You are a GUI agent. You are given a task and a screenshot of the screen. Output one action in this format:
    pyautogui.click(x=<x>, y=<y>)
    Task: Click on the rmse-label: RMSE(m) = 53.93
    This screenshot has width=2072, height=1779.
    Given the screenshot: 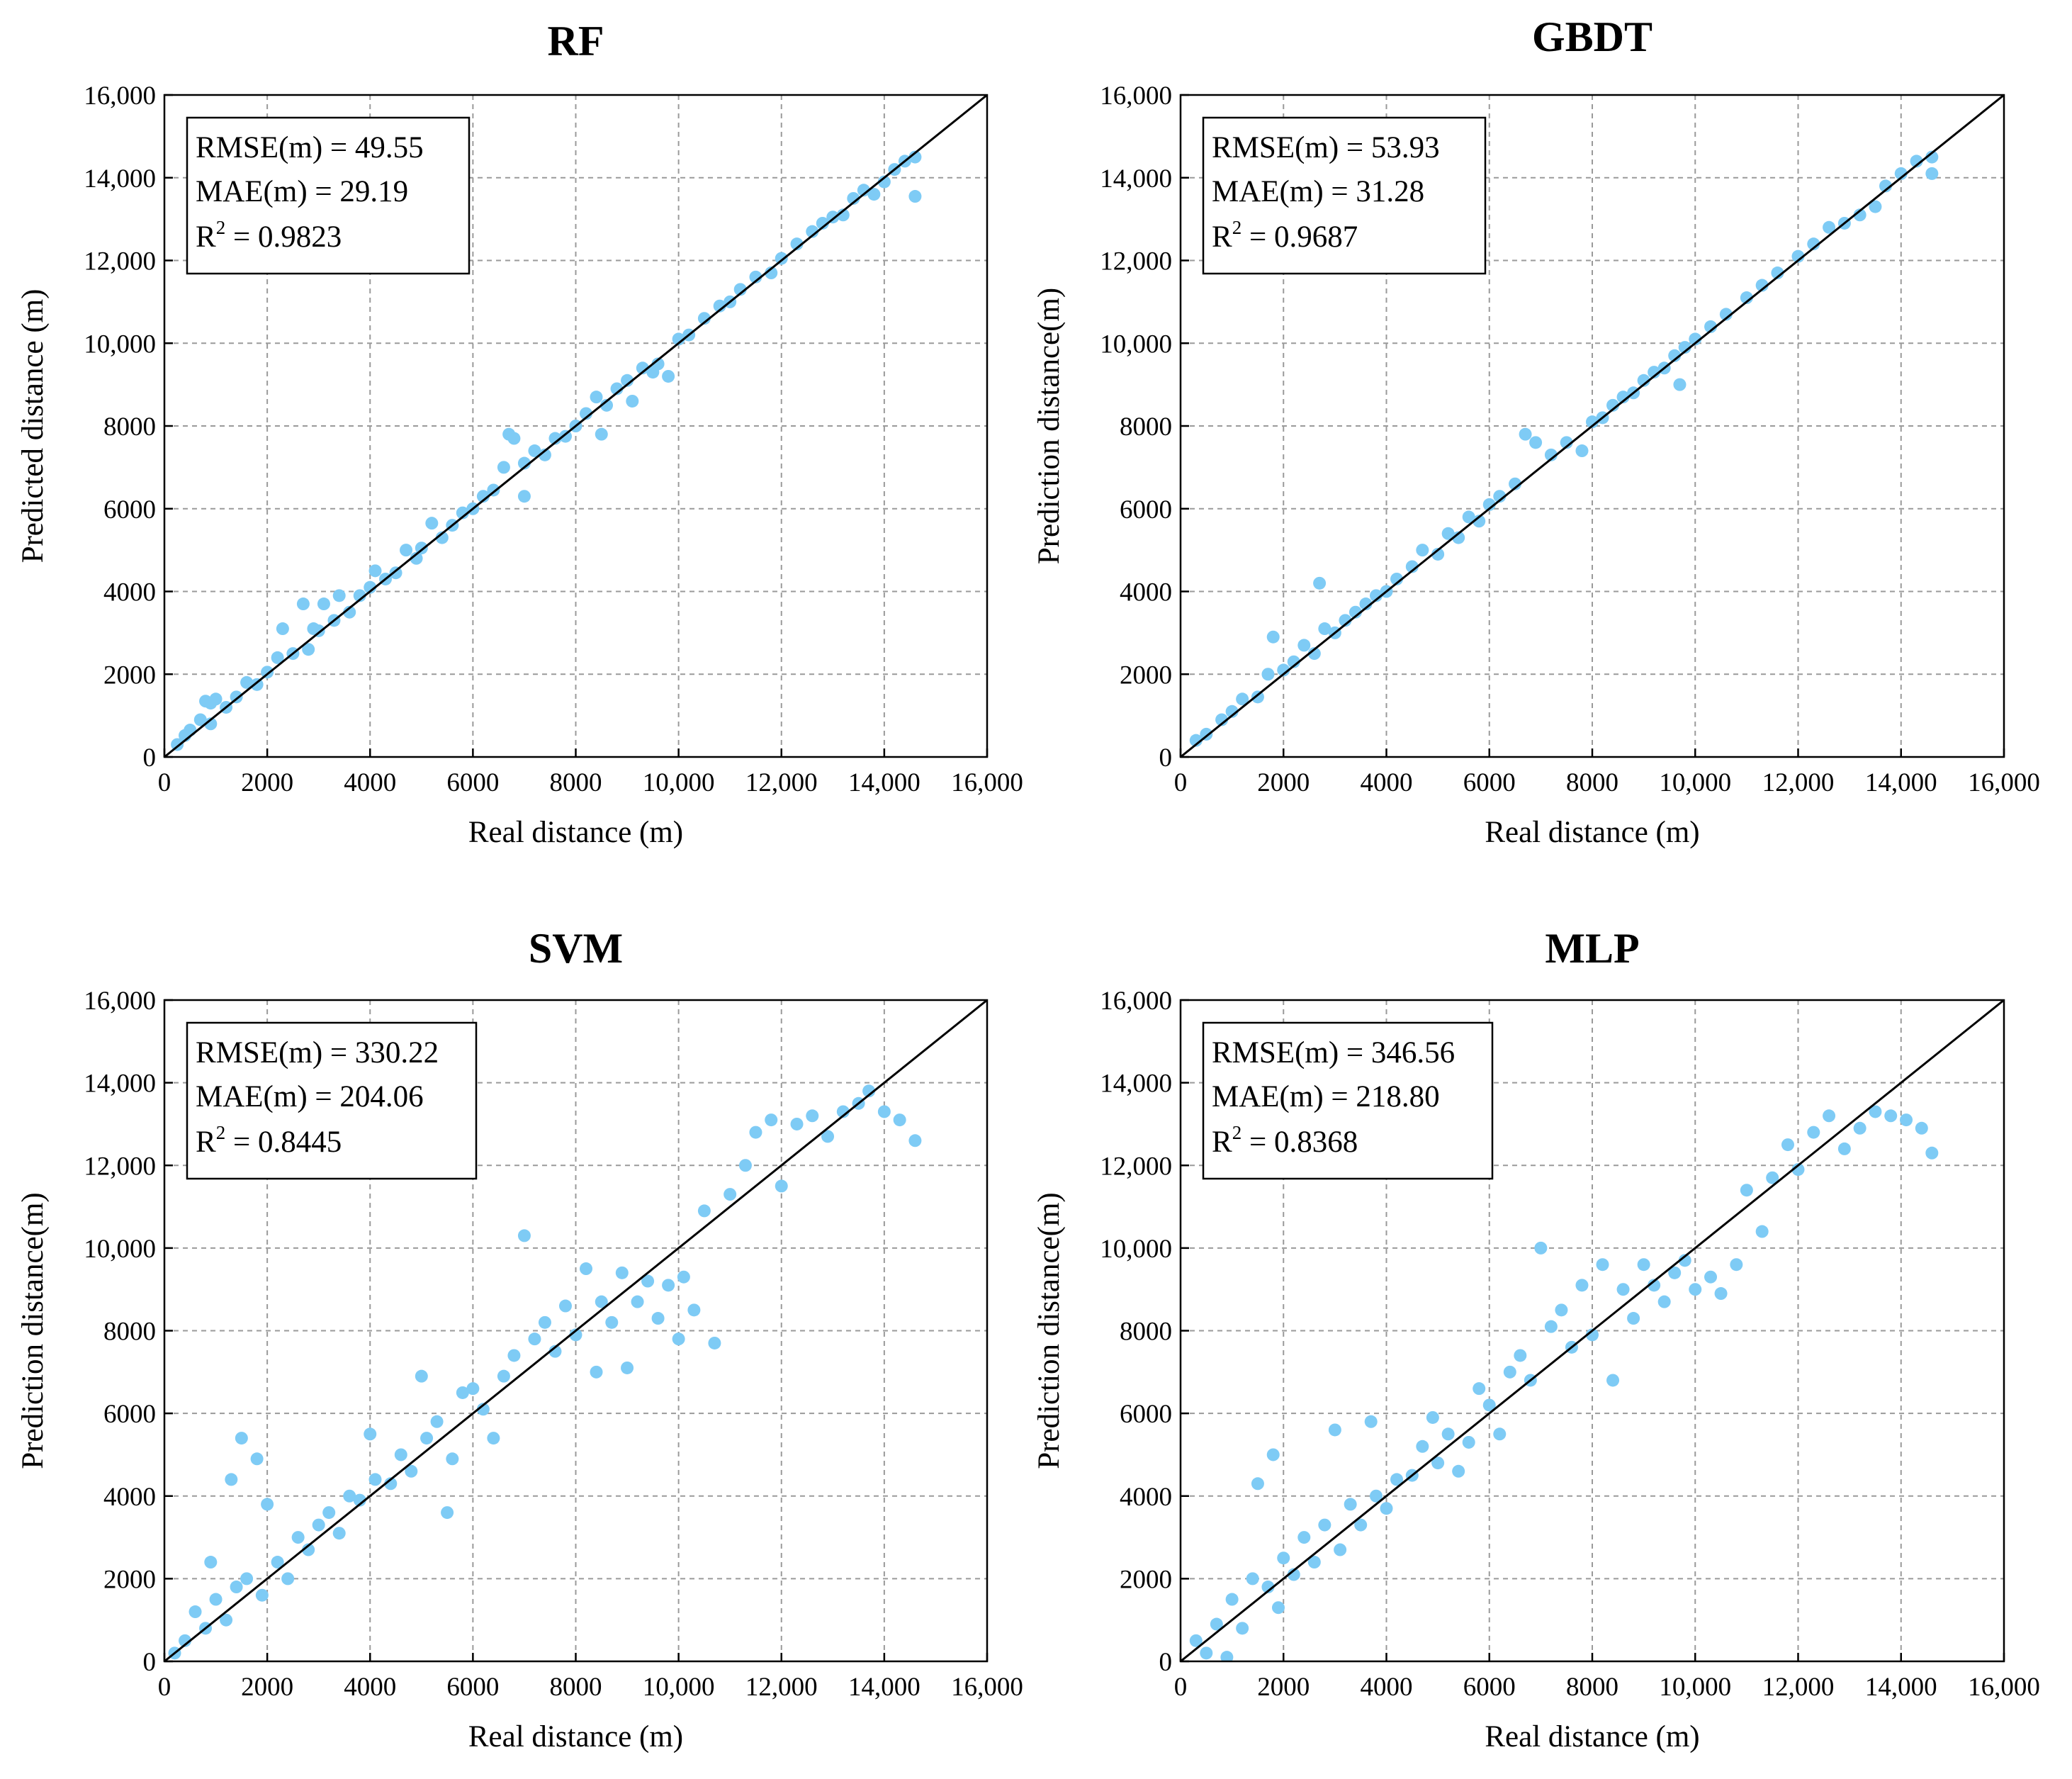 What is the action you would take?
    pyautogui.click(x=1326, y=147)
    